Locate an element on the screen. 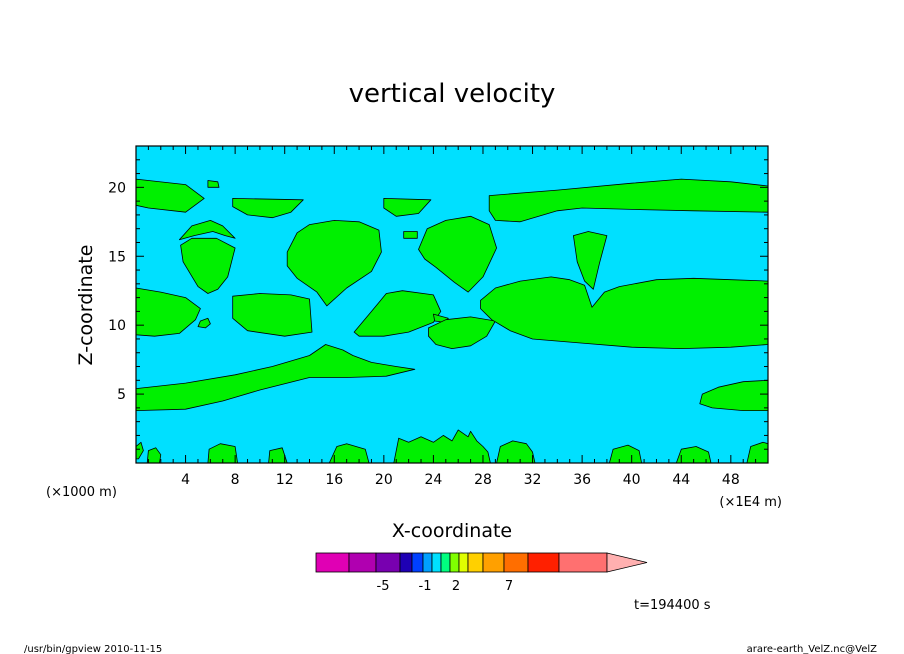  x-tick-label: 44 is located at coordinates (681, 480).